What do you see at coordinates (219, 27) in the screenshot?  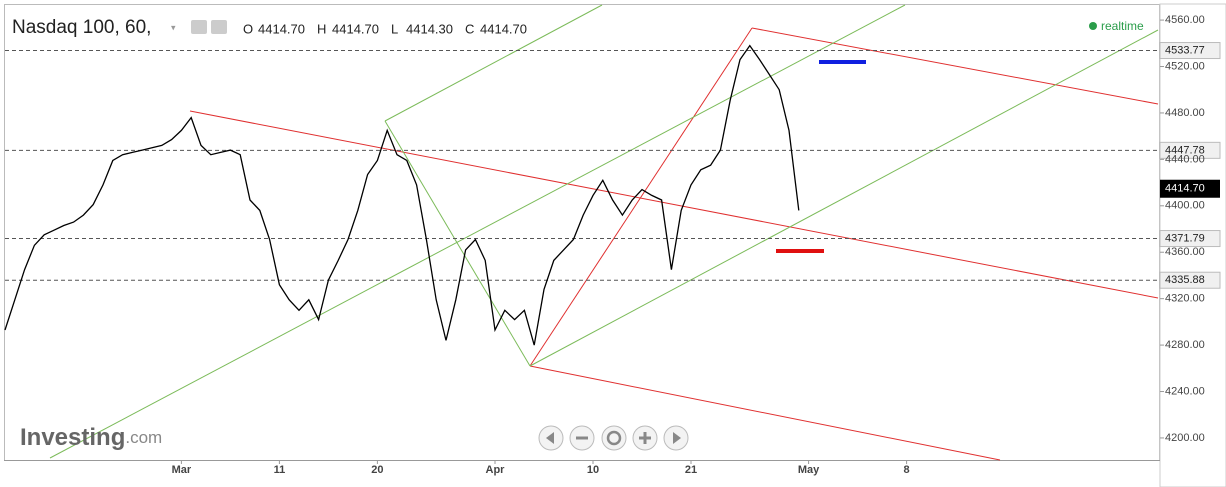 I see `settings-icon` at bounding box center [219, 27].